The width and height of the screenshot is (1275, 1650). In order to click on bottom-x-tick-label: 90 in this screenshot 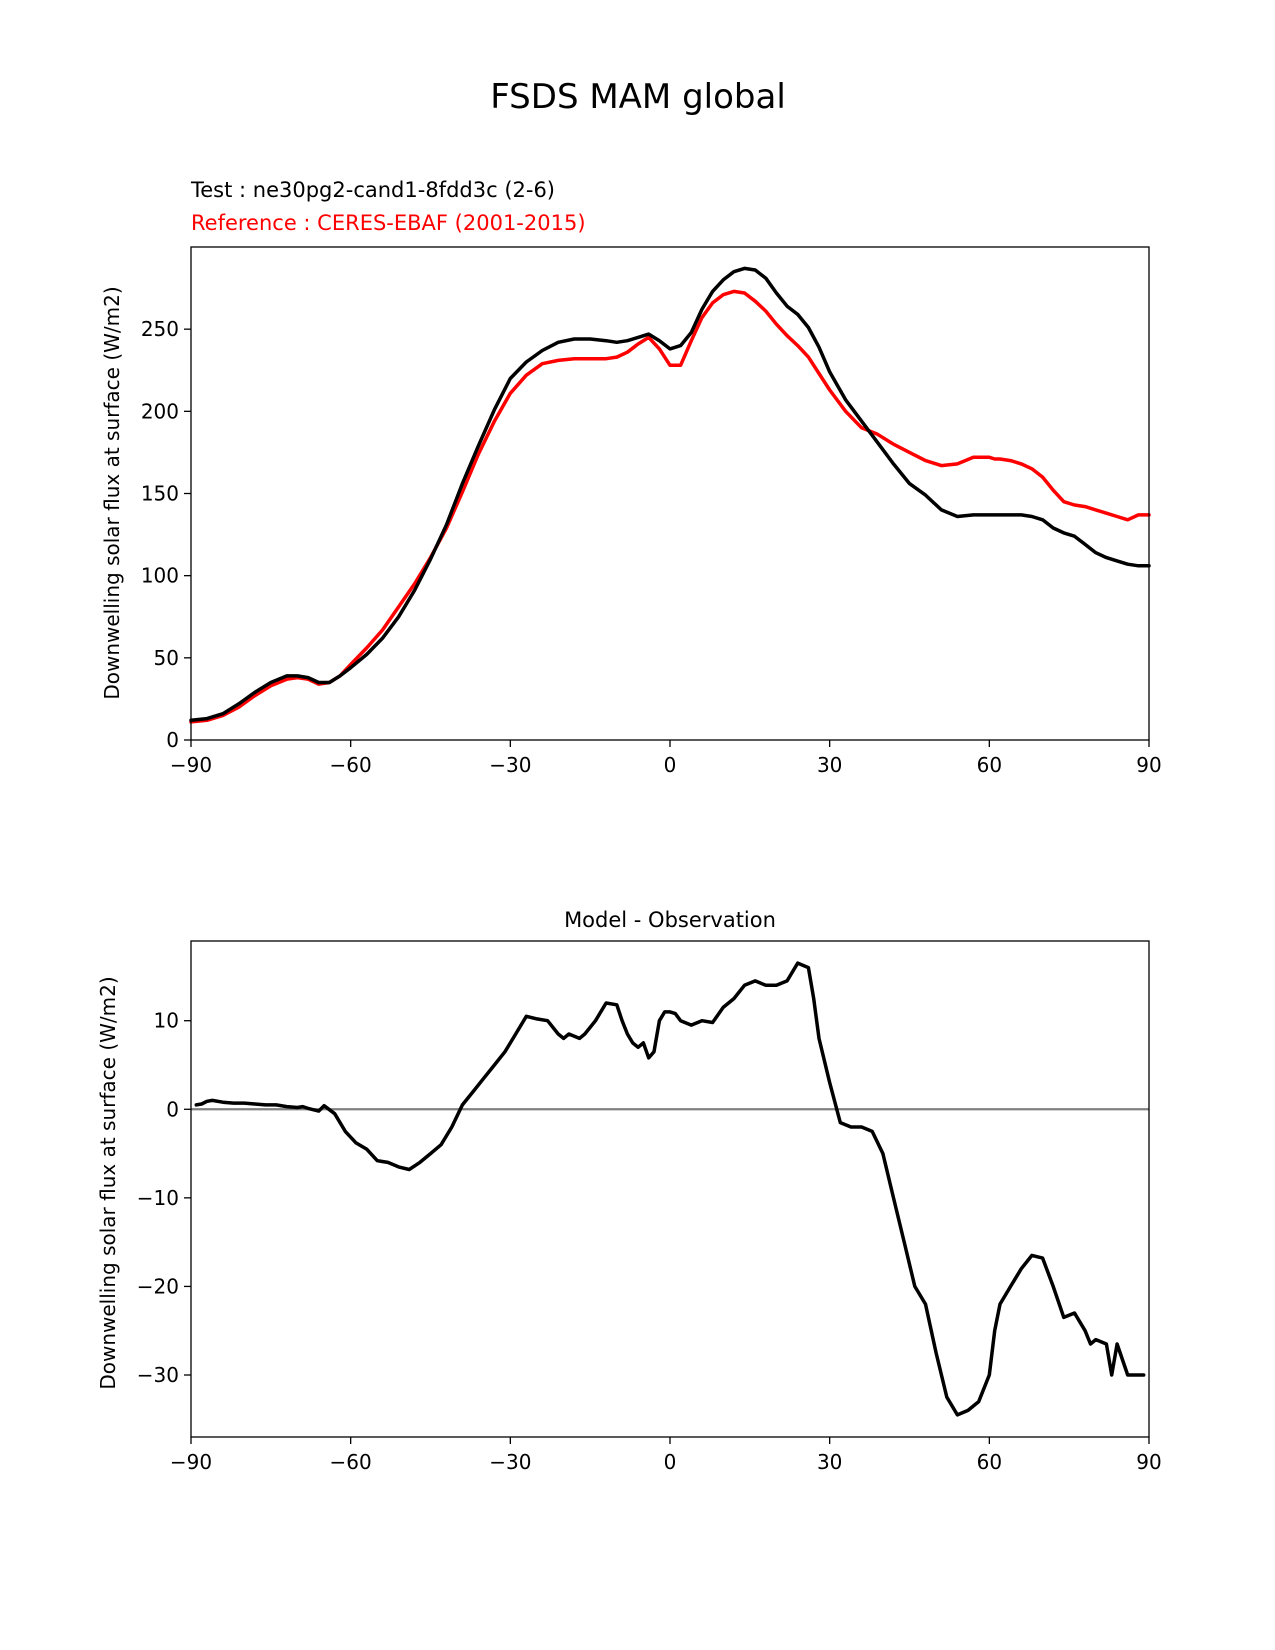, I will do `click(1148, 1462)`.